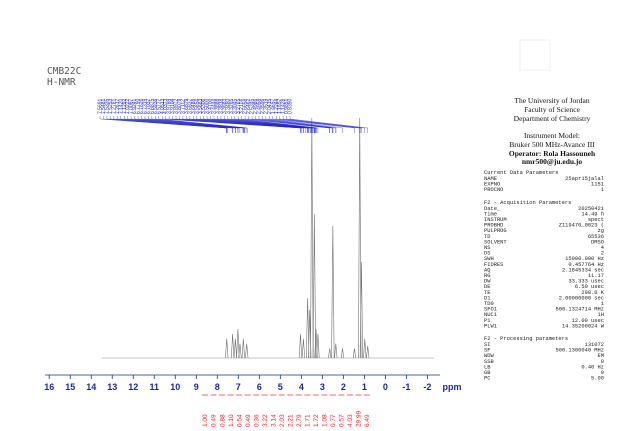 This screenshot has height=431, width=633. I want to click on peak-label: 3.3818, so click(222, 106).